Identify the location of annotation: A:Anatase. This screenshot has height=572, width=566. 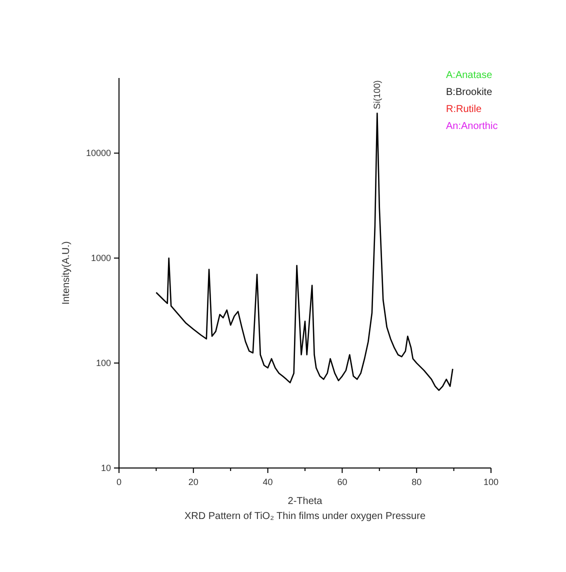
(469, 75).